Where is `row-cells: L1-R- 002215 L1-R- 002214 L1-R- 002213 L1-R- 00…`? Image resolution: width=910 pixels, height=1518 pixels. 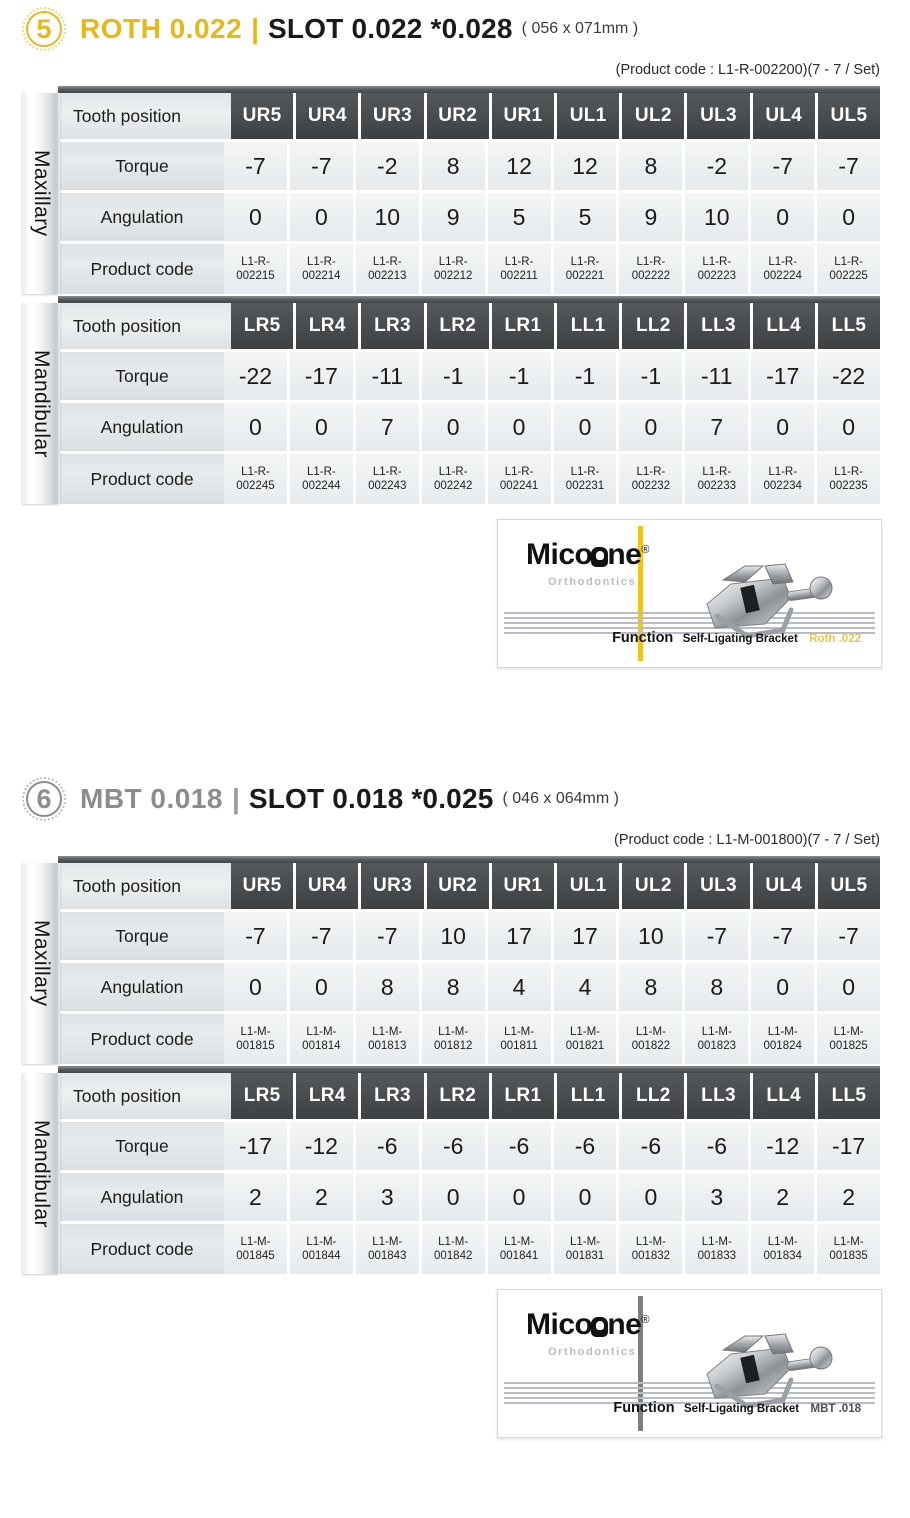 row-cells: L1-R- 002215 L1-R- 002214 L1-R- 002213 L1-R- 00… is located at coordinates (552, 269).